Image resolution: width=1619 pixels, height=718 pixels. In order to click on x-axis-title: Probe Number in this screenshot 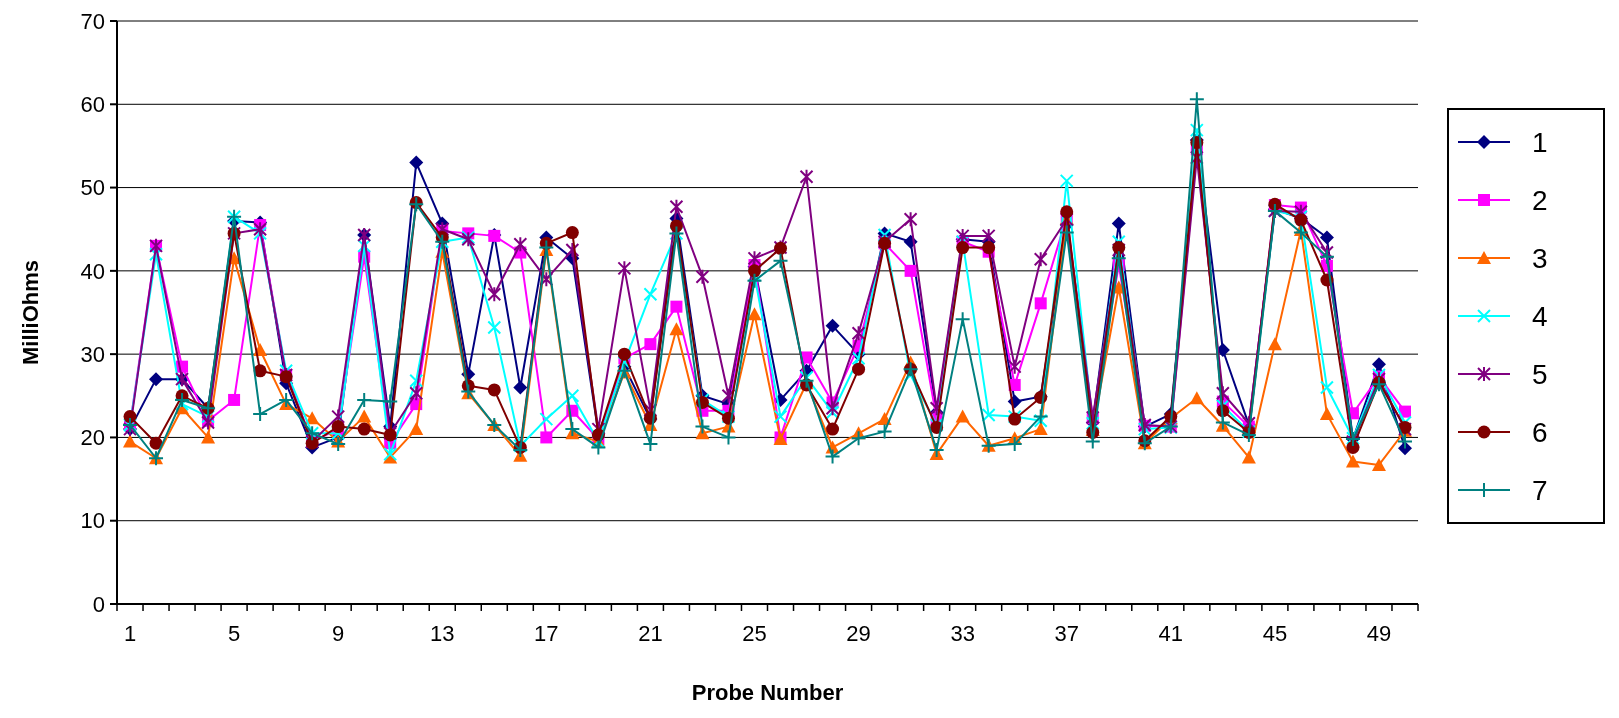, I will do `click(767, 692)`.